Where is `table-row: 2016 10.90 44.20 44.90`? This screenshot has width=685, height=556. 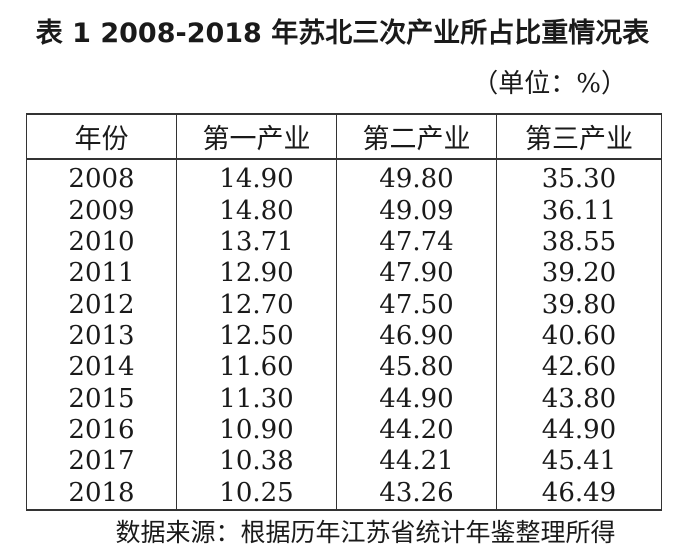 table-row: 2016 10.90 44.20 44.90 is located at coordinates (344, 430).